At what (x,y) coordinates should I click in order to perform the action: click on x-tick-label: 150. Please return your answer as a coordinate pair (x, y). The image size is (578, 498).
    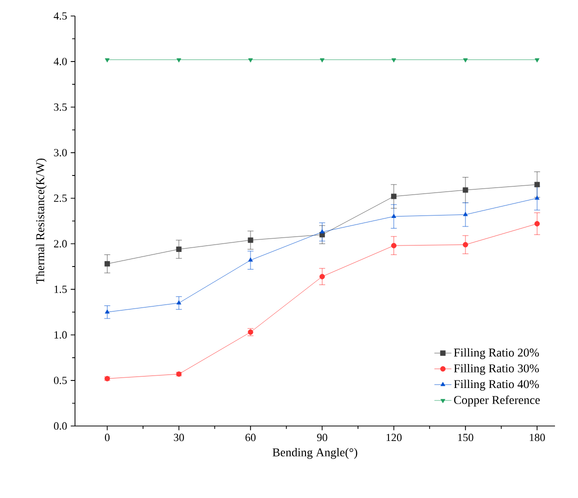
    Looking at the image, I should click on (466, 438).